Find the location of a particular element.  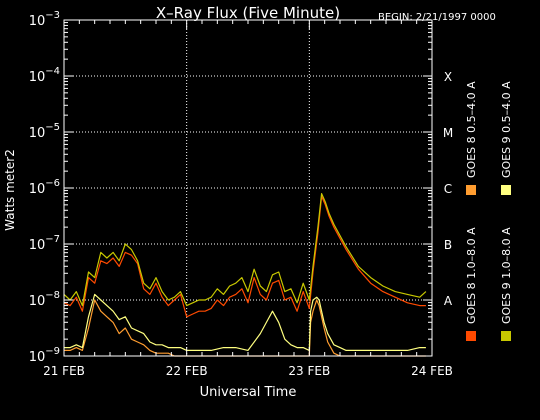

y-tick-exponent: −9 is located at coordinates (52, 351).